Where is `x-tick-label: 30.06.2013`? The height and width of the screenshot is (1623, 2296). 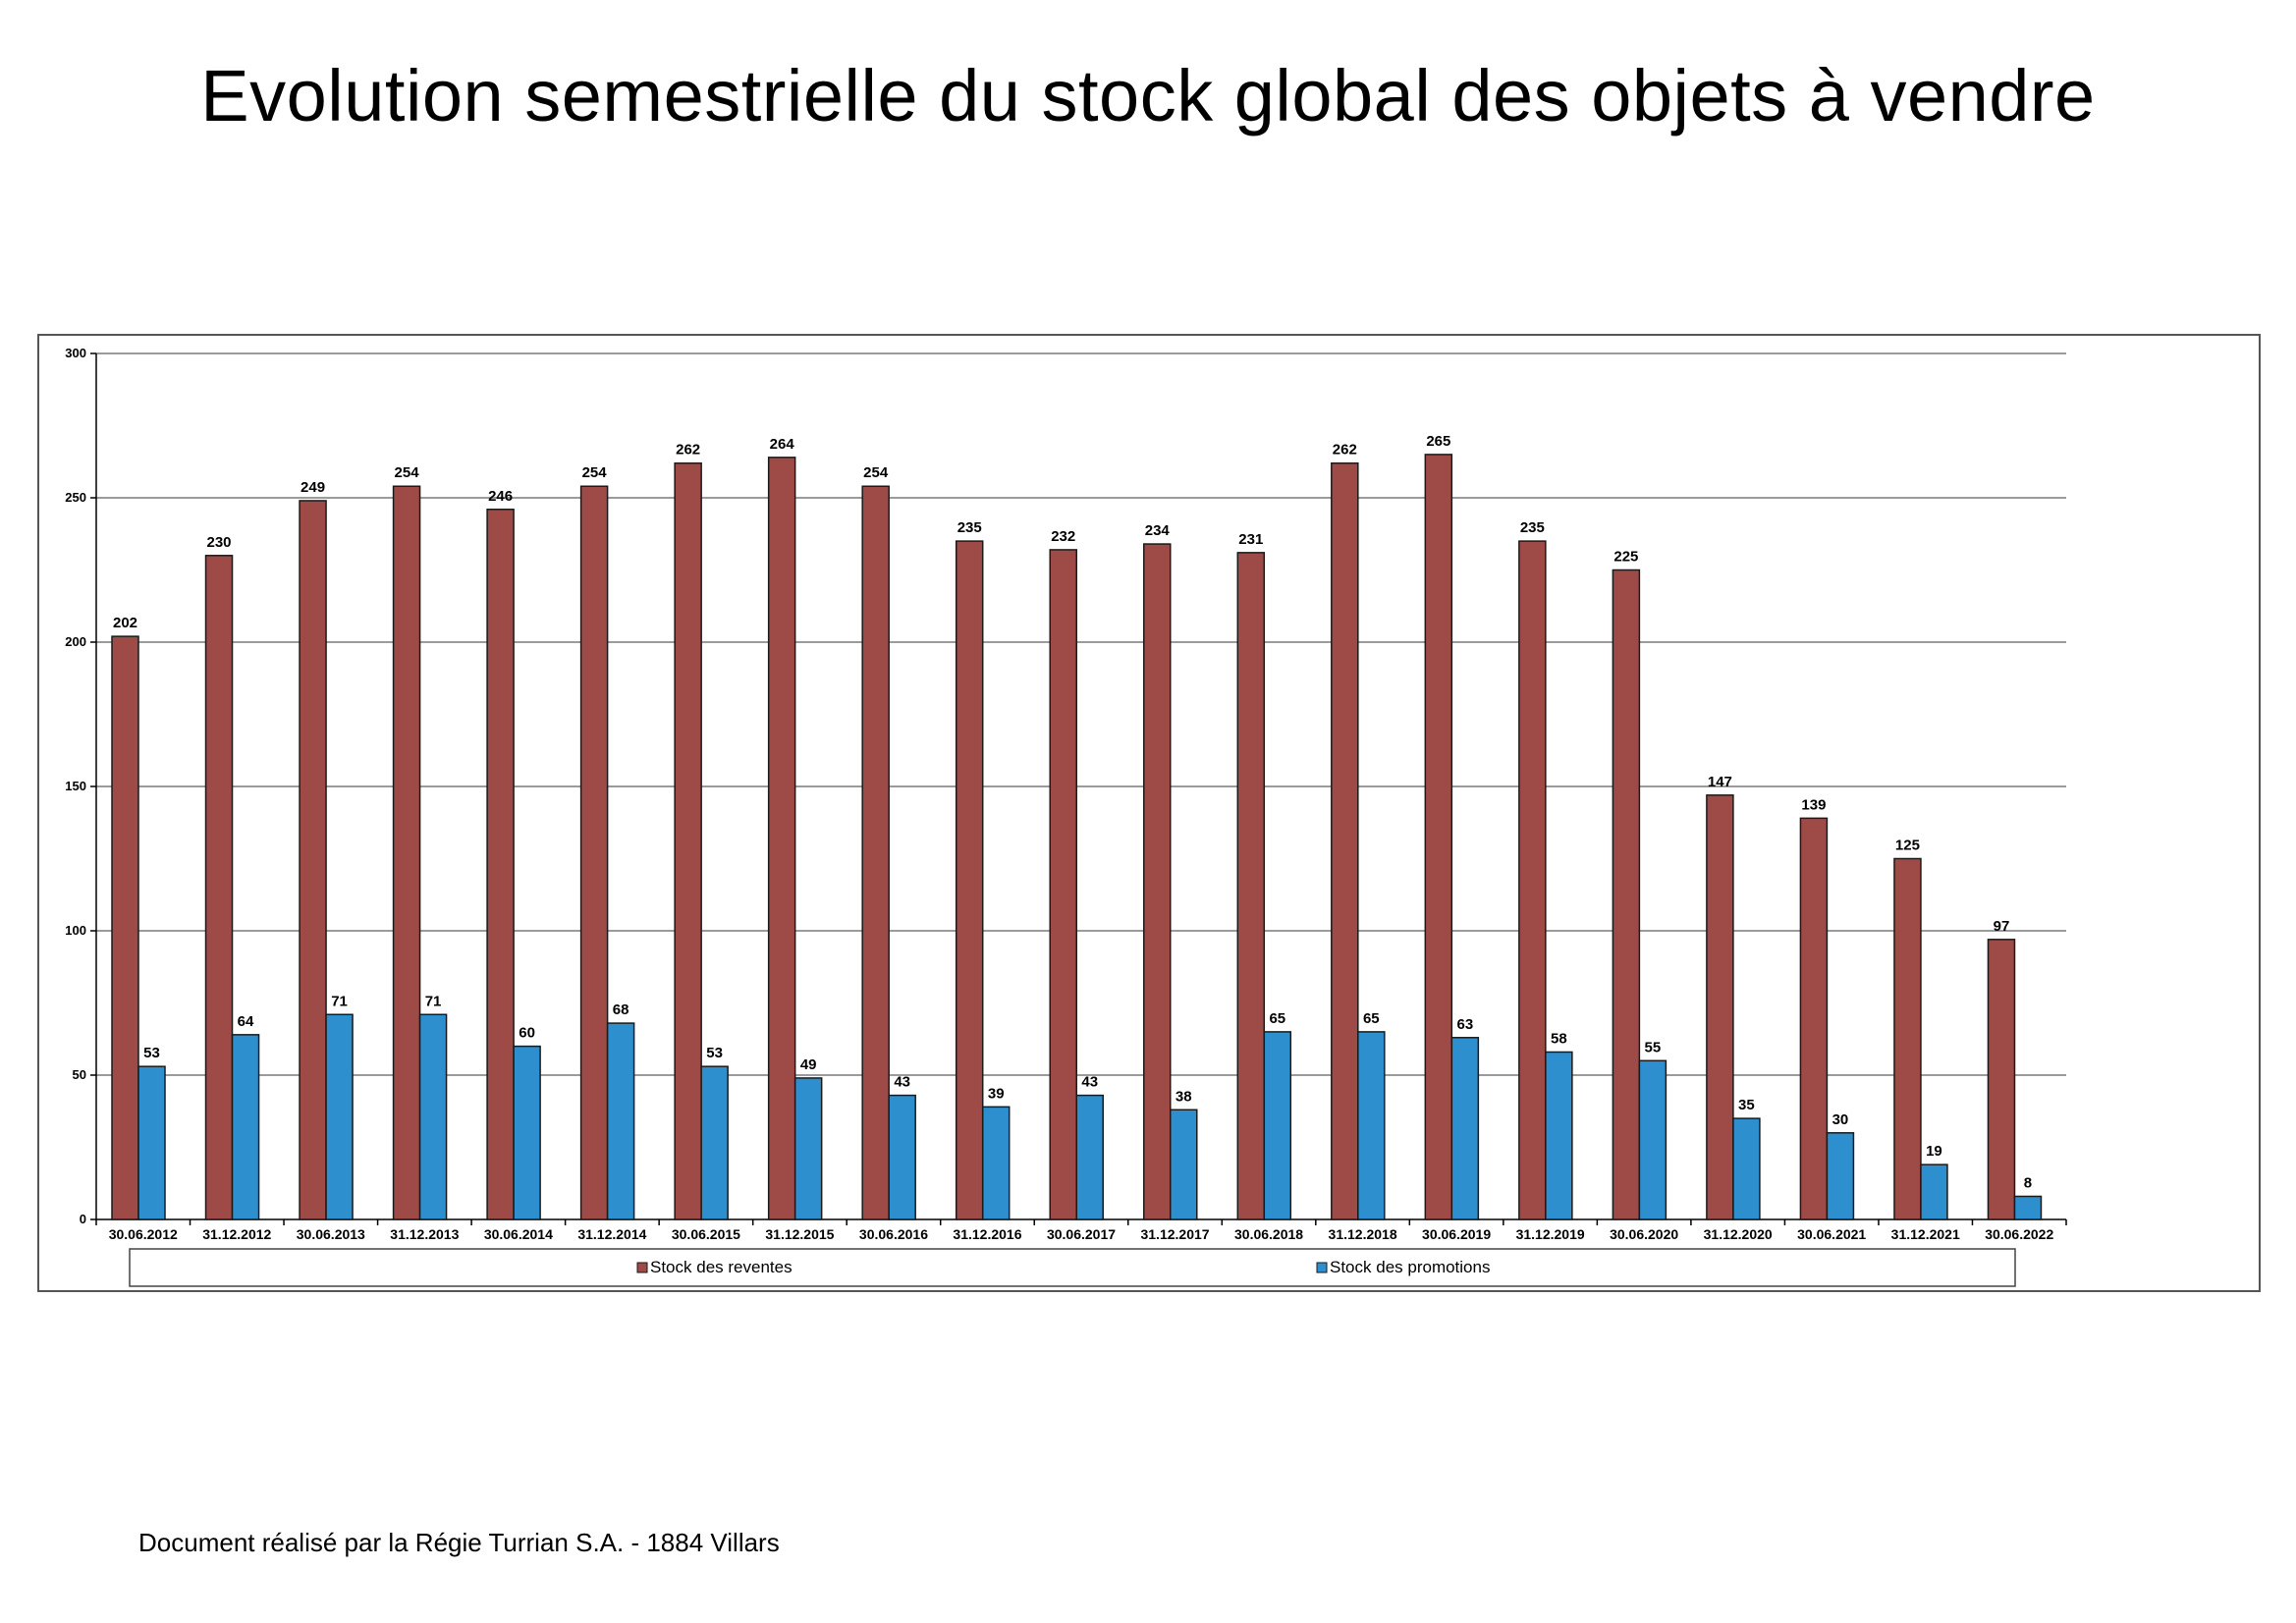 x-tick-label: 30.06.2013 is located at coordinates (331, 1234).